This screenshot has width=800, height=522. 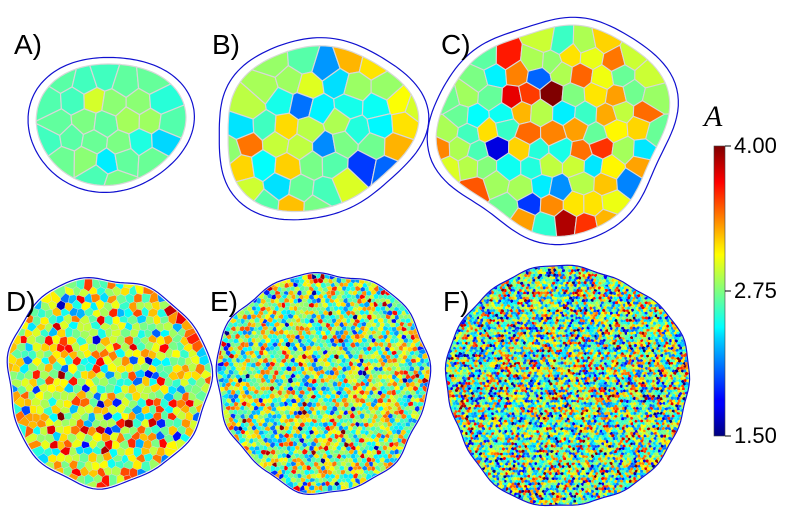 I want to click on tissue-b, so click(x=324, y=129).